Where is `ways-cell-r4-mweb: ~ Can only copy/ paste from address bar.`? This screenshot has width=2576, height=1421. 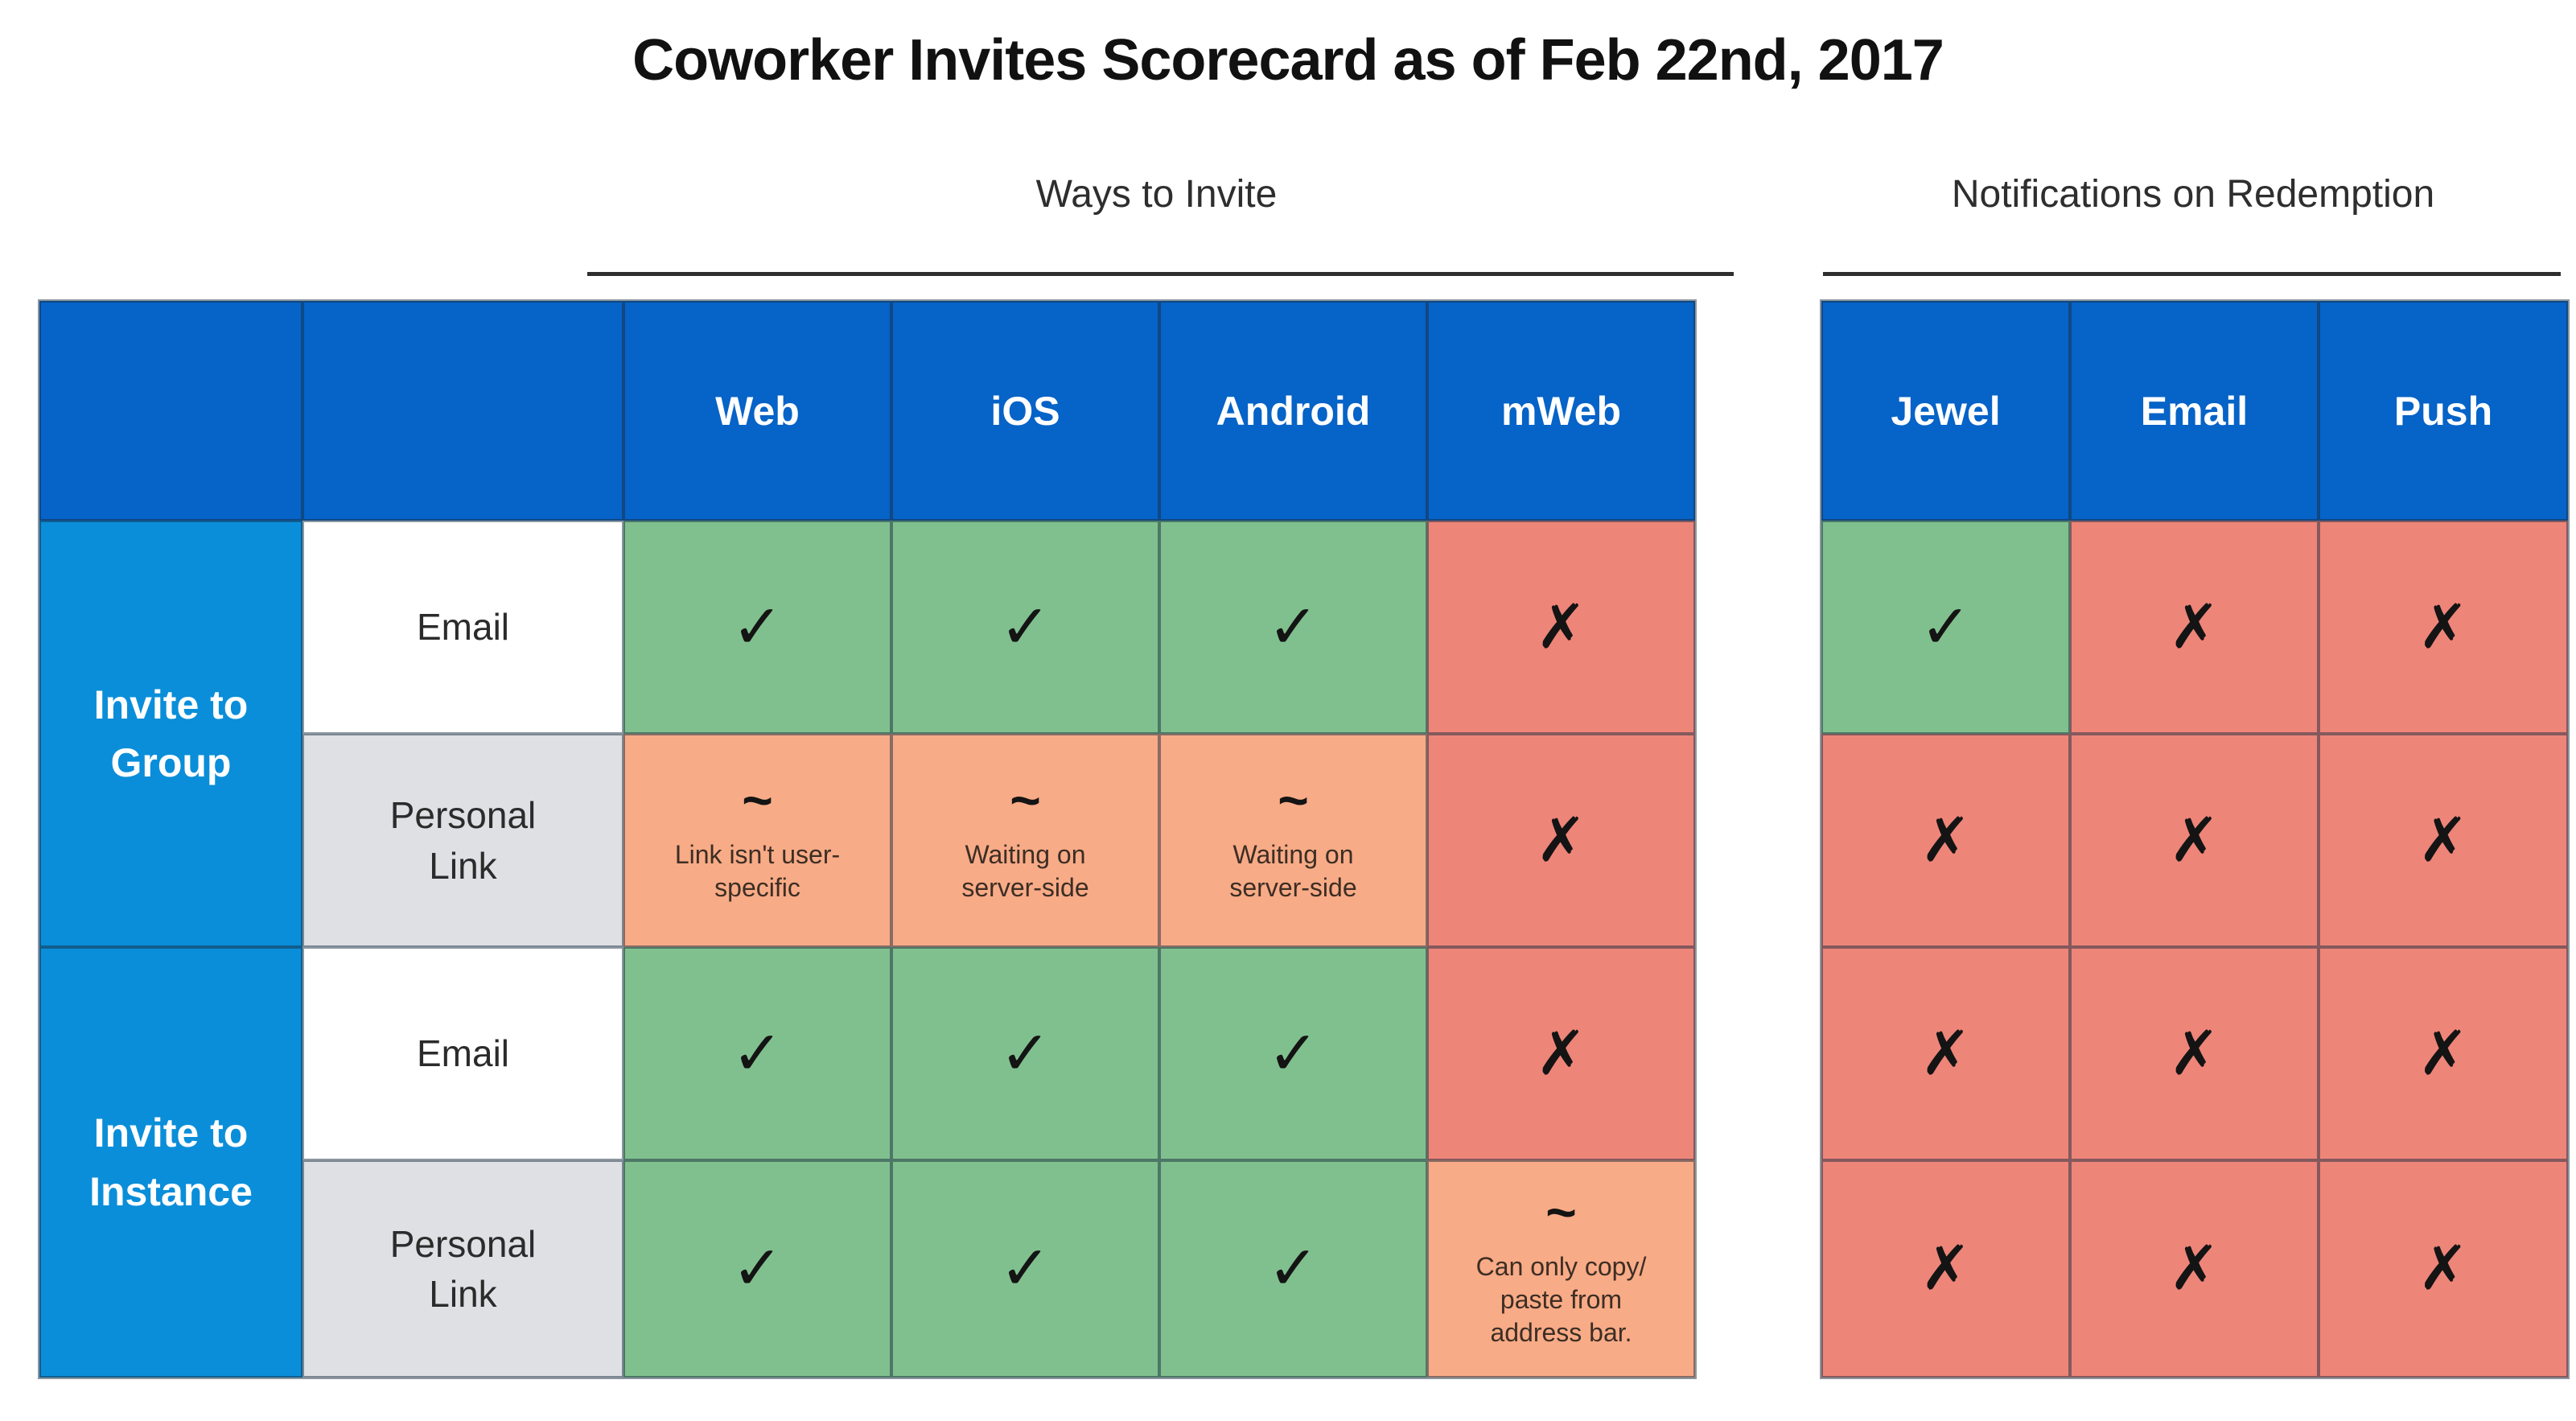 ways-cell-r4-mweb: ~ Can only copy/ paste from address bar. is located at coordinates (1561, 1269).